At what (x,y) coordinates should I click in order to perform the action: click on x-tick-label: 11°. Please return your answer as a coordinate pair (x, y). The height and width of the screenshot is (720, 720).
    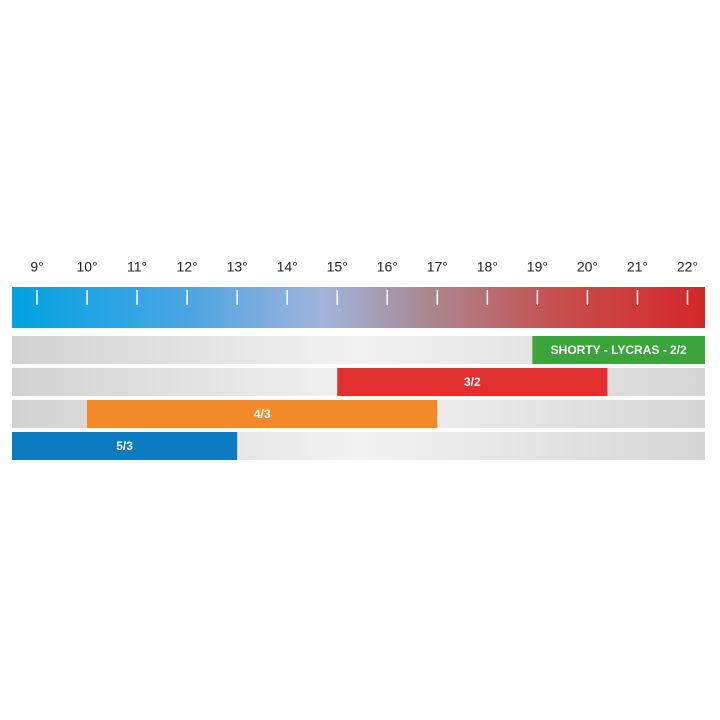
    Looking at the image, I should click on (137, 267).